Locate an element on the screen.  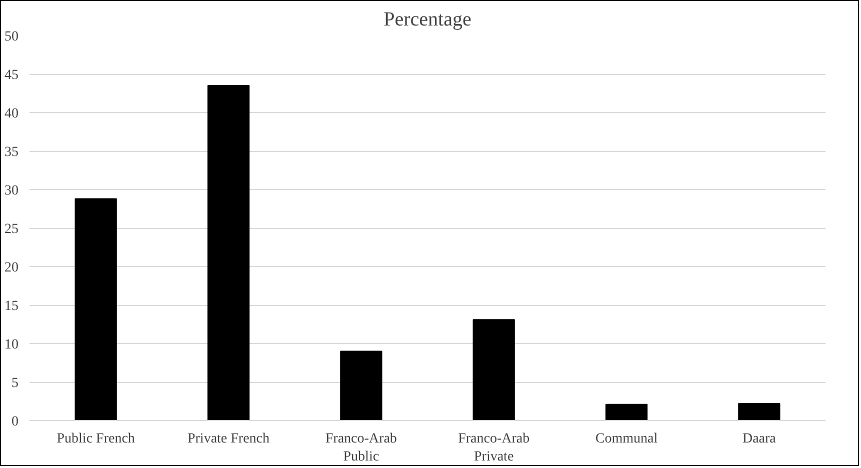
y-tick-label: 25 is located at coordinates (11, 229).